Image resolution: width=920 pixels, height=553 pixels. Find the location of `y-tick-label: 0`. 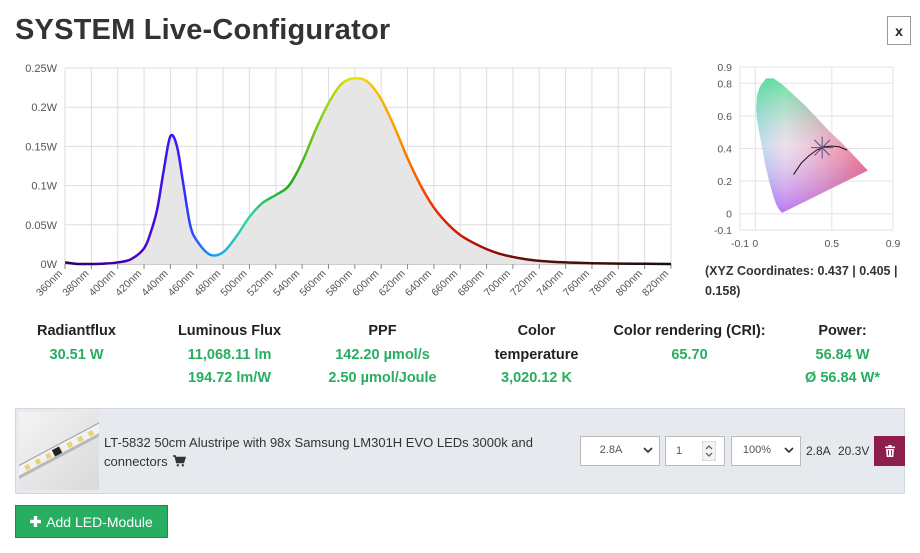

y-tick-label: 0 is located at coordinates (729, 215).